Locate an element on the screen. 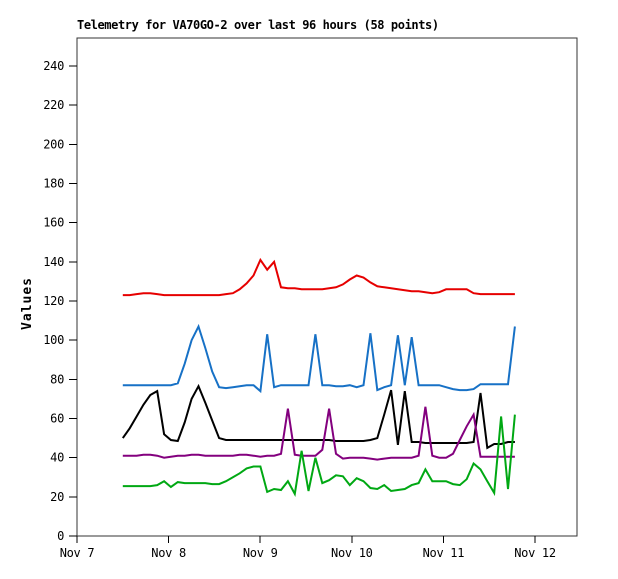 The height and width of the screenshot is (579, 618). y-tick-label: 140 is located at coordinates (53, 262).